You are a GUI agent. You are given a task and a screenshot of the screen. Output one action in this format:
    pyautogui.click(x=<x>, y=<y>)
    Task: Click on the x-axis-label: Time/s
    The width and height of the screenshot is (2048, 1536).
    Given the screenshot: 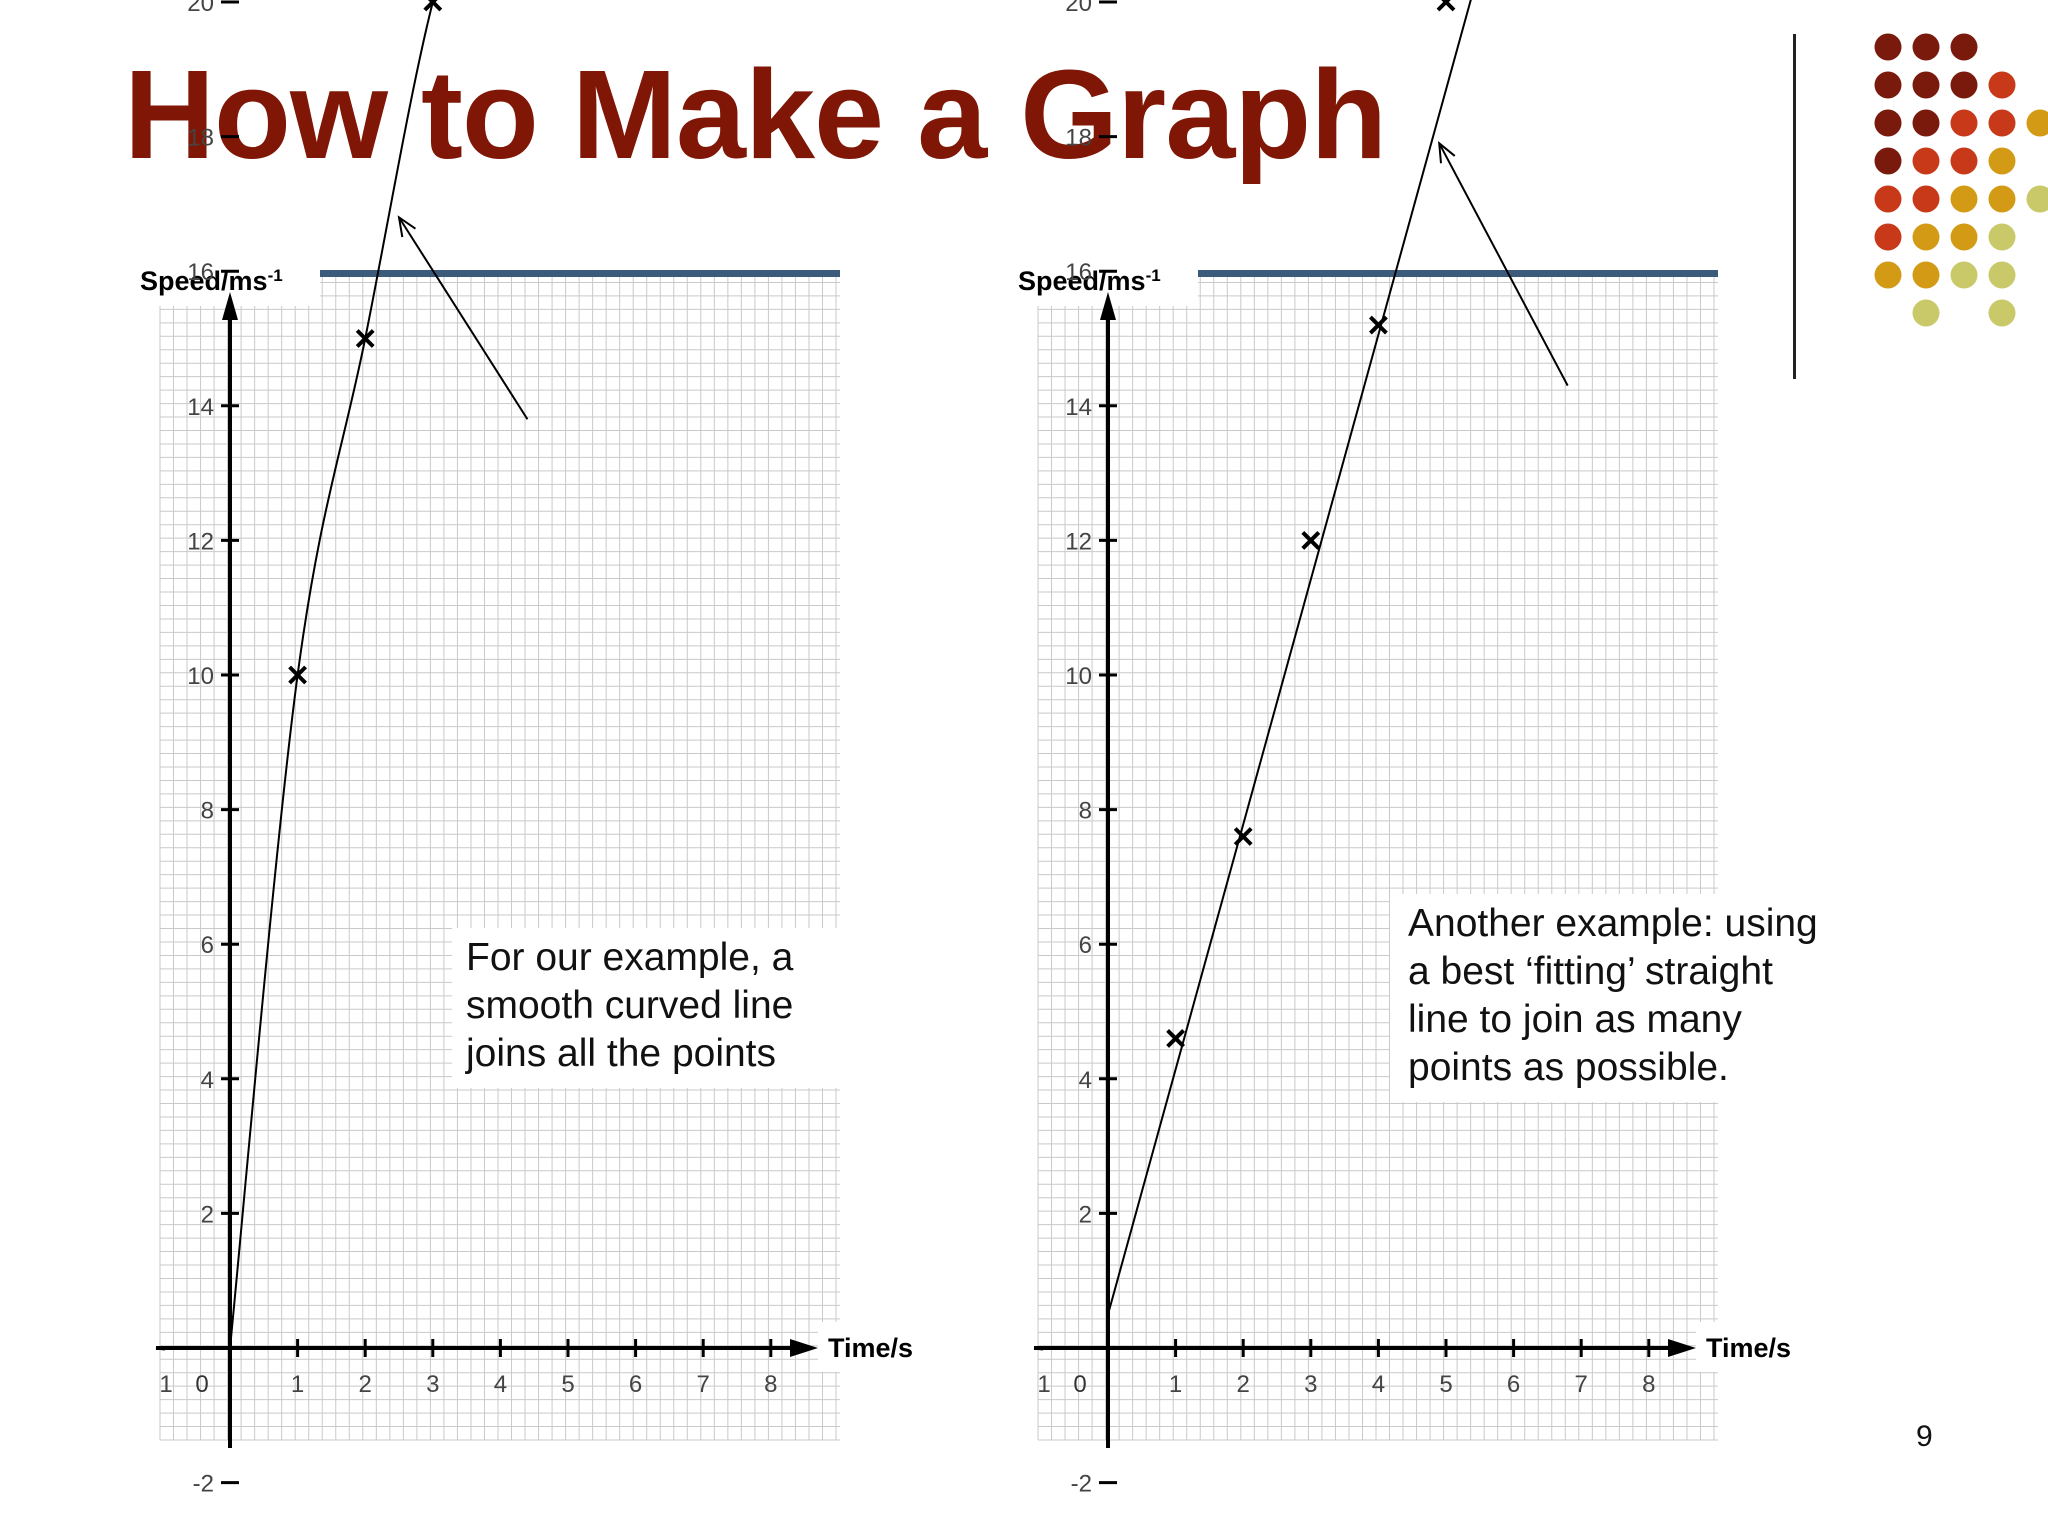 What is the action you would take?
    pyautogui.click(x=1748, y=1348)
    